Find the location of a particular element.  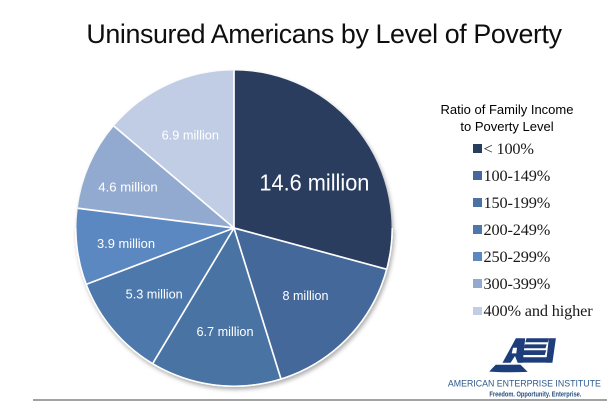

svg-text: 8 million is located at coordinates (306, 295).